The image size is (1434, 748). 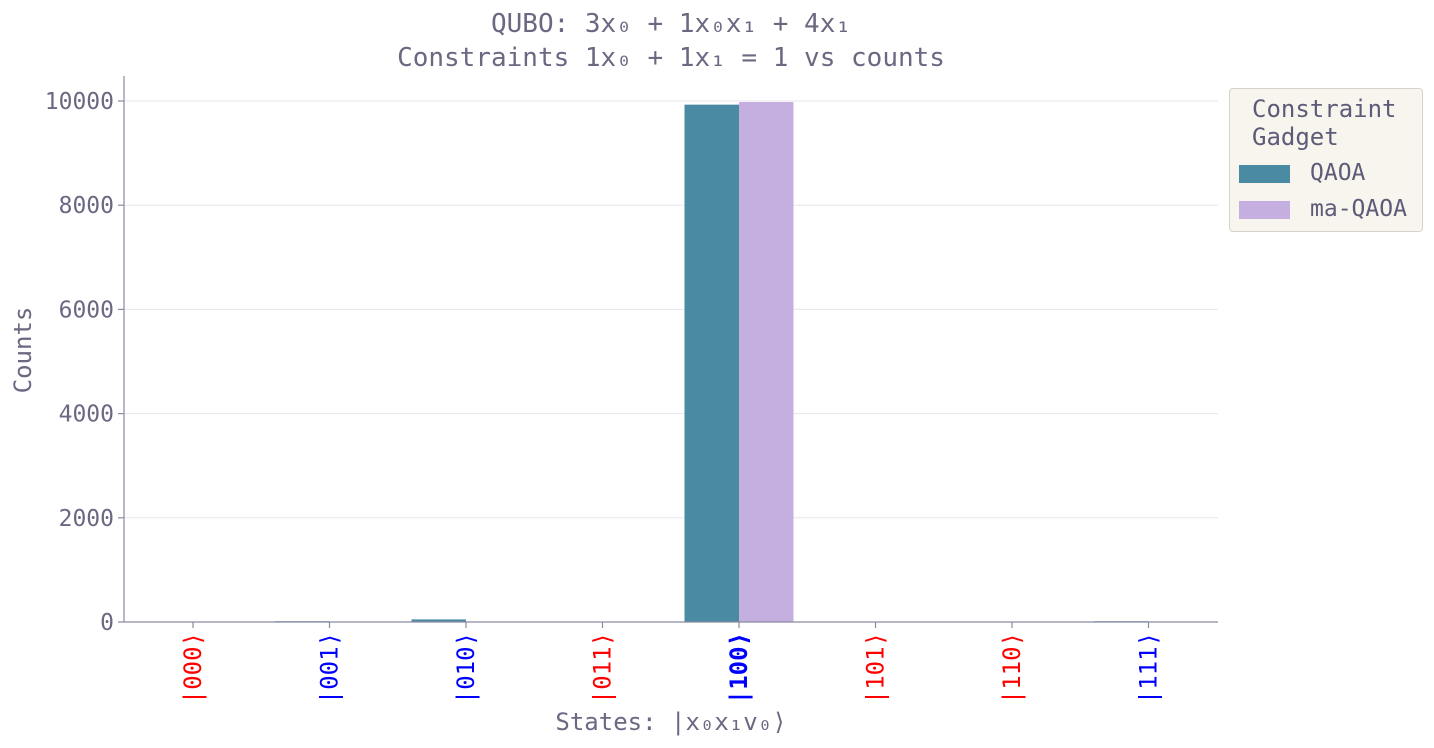 I want to click on x-tick-label: |101⟩, so click(x=876, y=668).